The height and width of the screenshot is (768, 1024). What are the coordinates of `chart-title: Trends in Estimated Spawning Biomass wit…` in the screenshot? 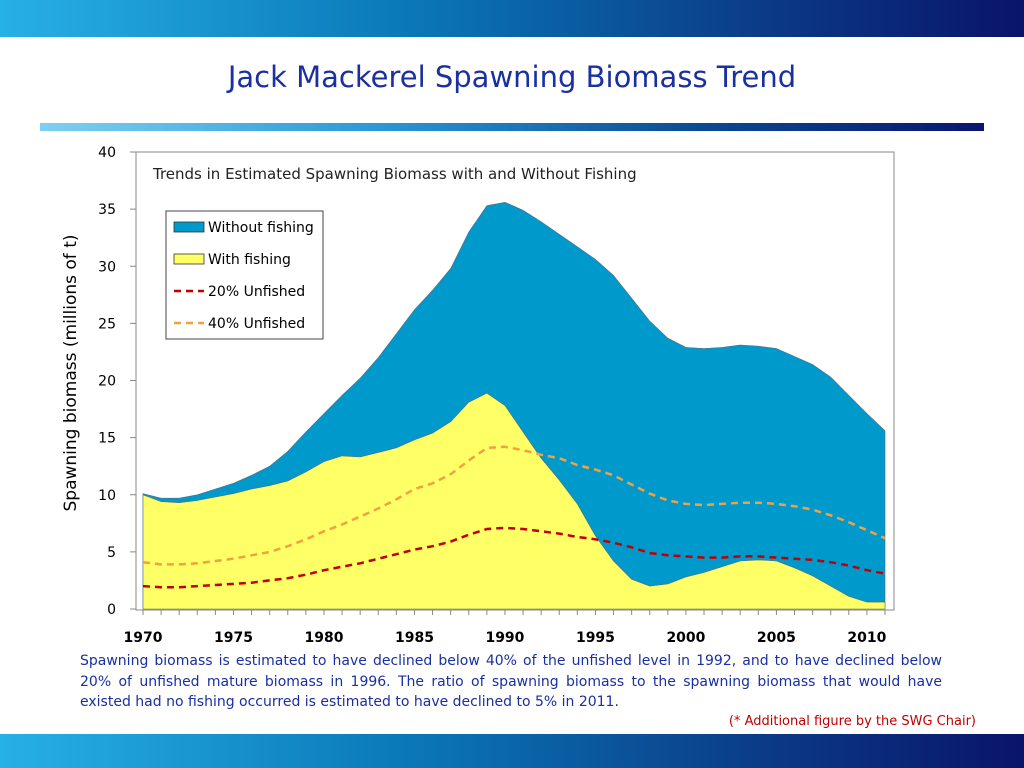 It's located at (394, 174).